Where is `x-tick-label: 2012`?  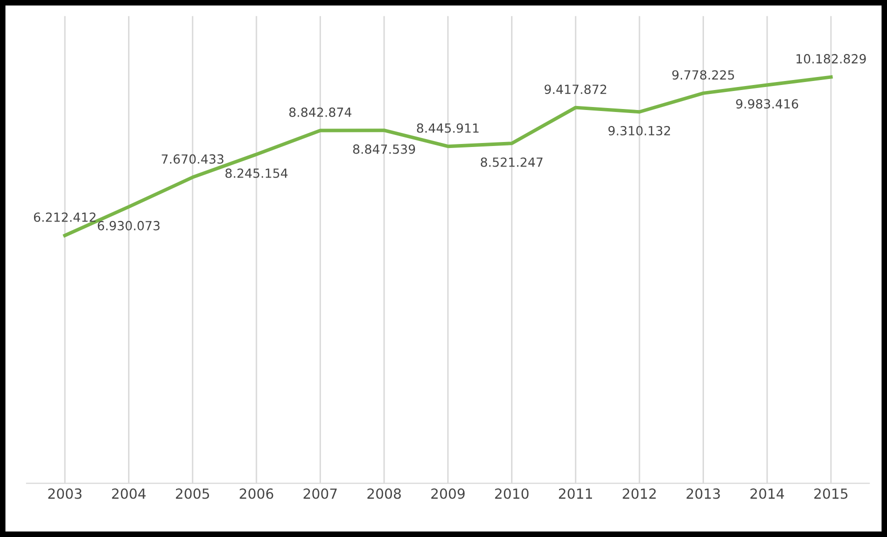 x-tick-label: 2012 is located at coordinates (639, 493).